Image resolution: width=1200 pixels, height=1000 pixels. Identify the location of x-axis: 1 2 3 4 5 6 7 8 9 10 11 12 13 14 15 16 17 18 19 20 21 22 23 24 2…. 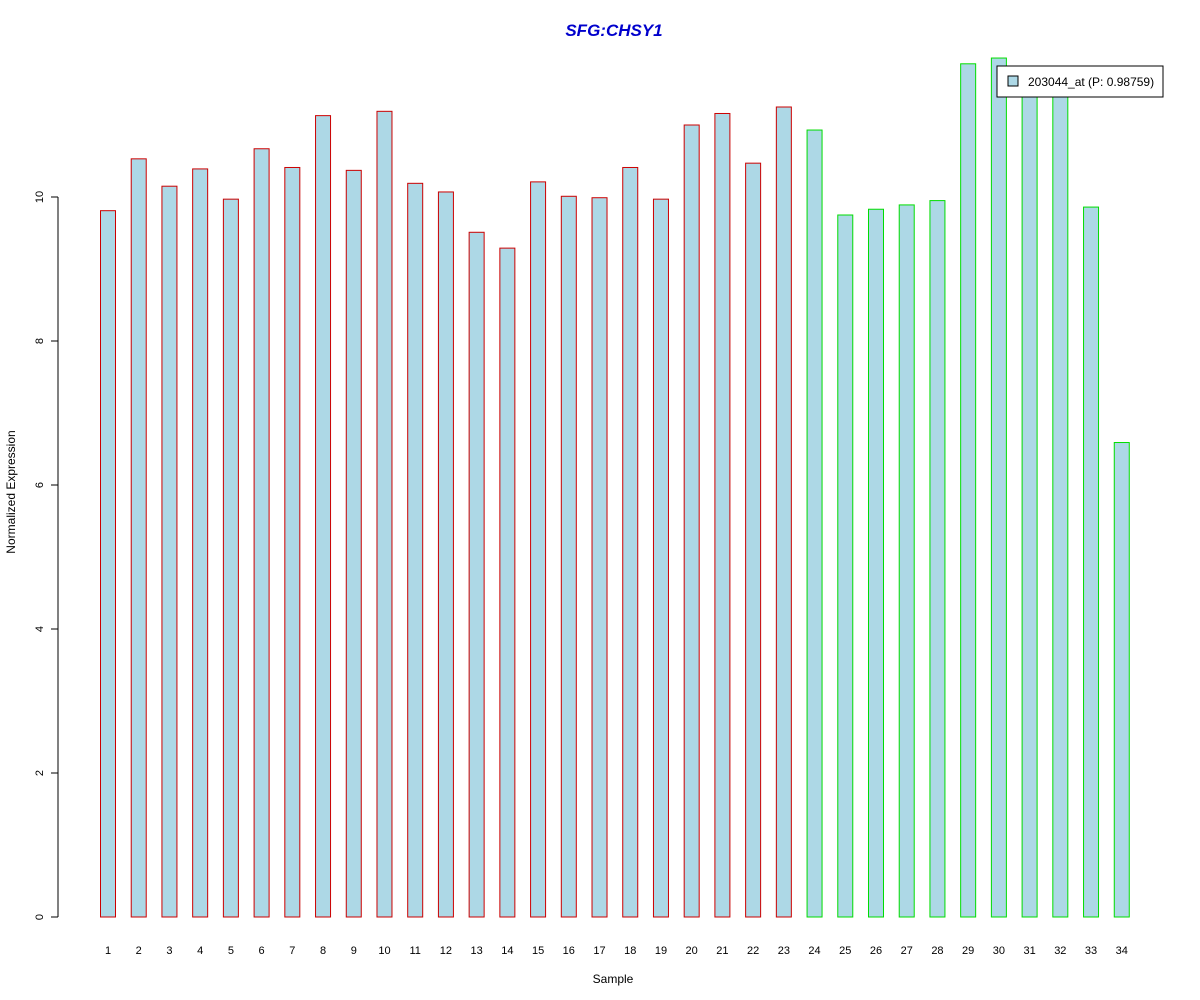
(616, 951).